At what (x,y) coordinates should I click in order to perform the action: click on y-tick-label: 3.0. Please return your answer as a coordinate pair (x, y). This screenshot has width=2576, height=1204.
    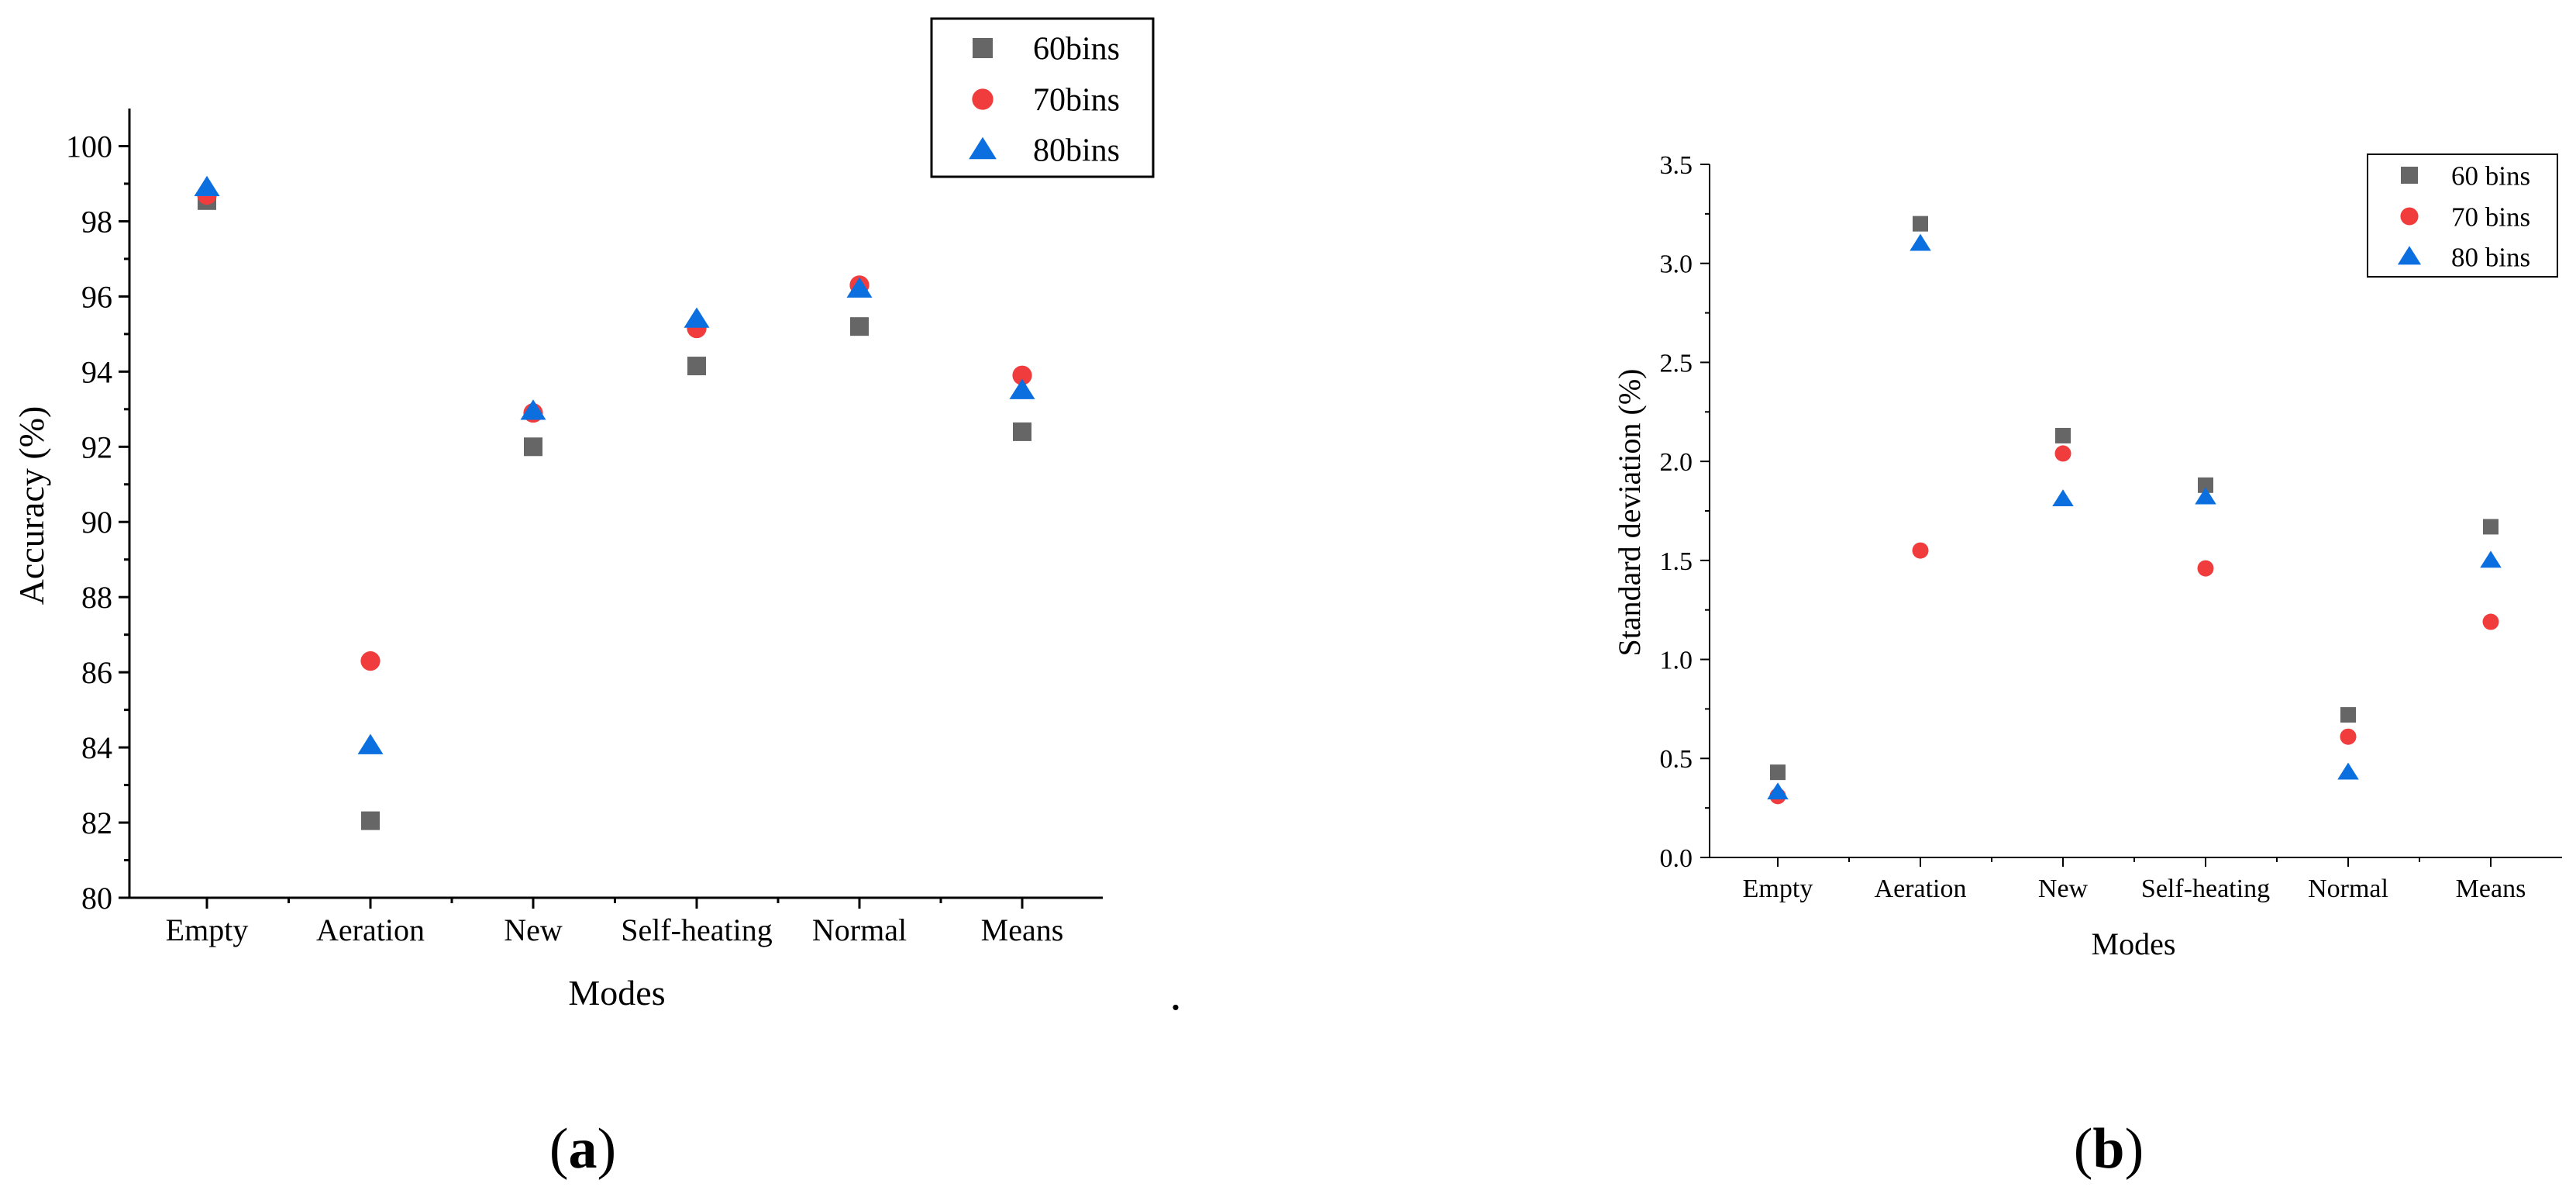
    Looking at the image, I should click on (1676, 264).